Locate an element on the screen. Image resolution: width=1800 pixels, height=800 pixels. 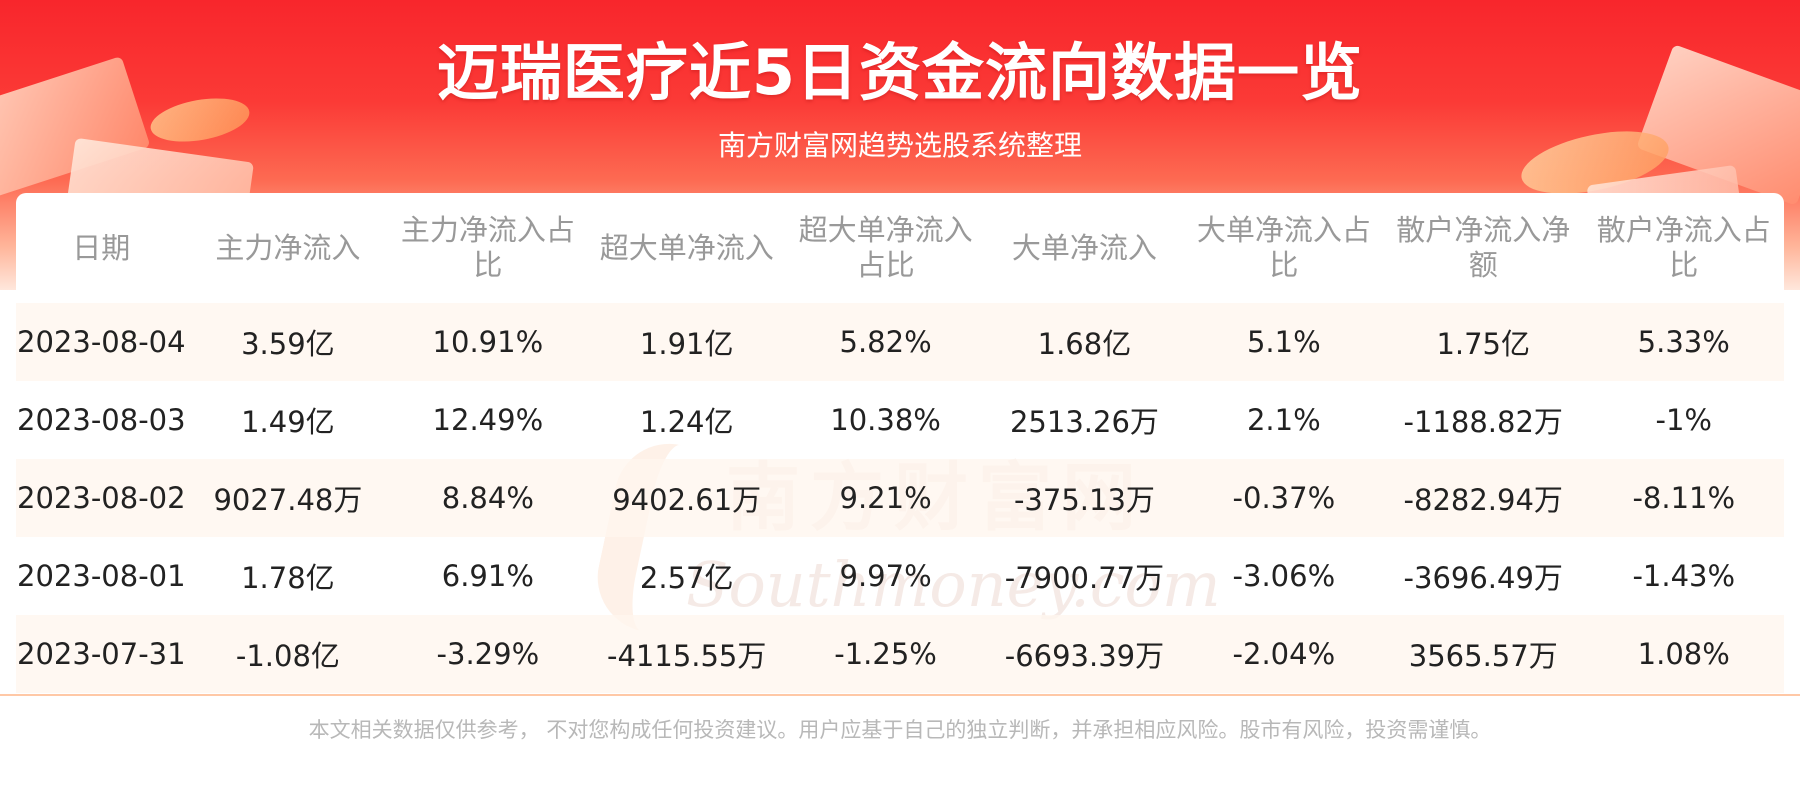
cell-super-large-net-inflow: 1.24亿 is located at coordinates (686, 422).